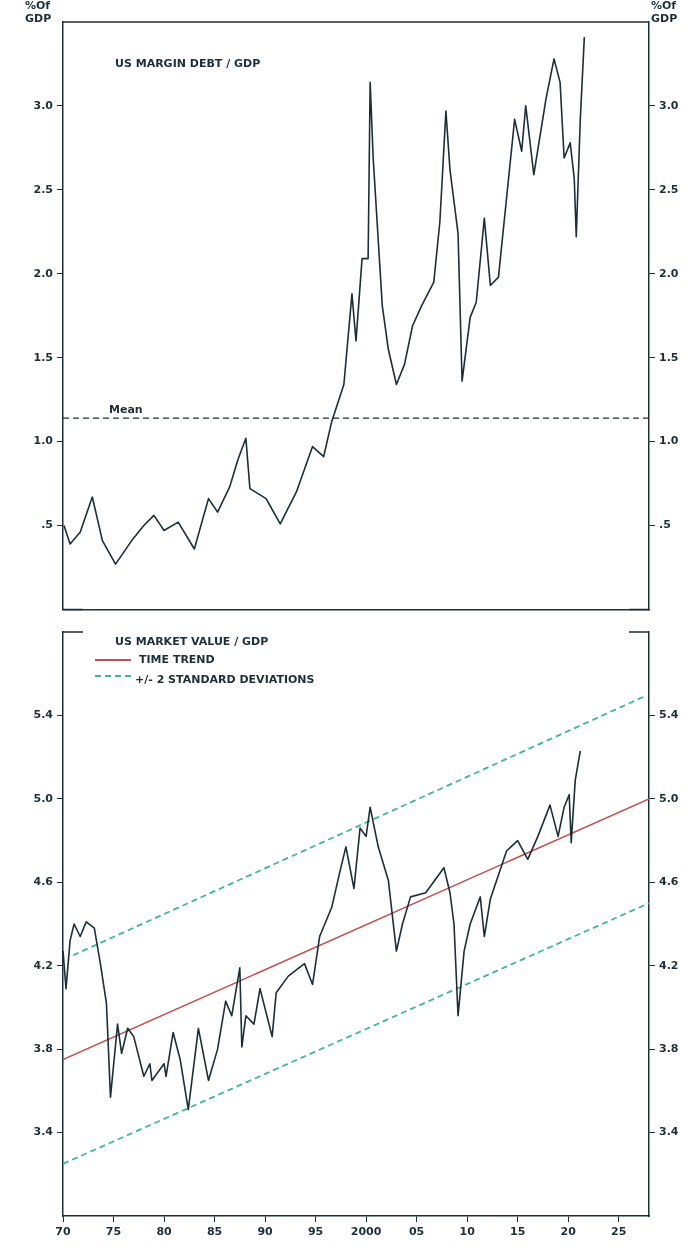 The image size is (699, 1254). Describe the element at coordinates (43, 965) in the screenshot. I see `y-tick-label: 4.2` at that location.